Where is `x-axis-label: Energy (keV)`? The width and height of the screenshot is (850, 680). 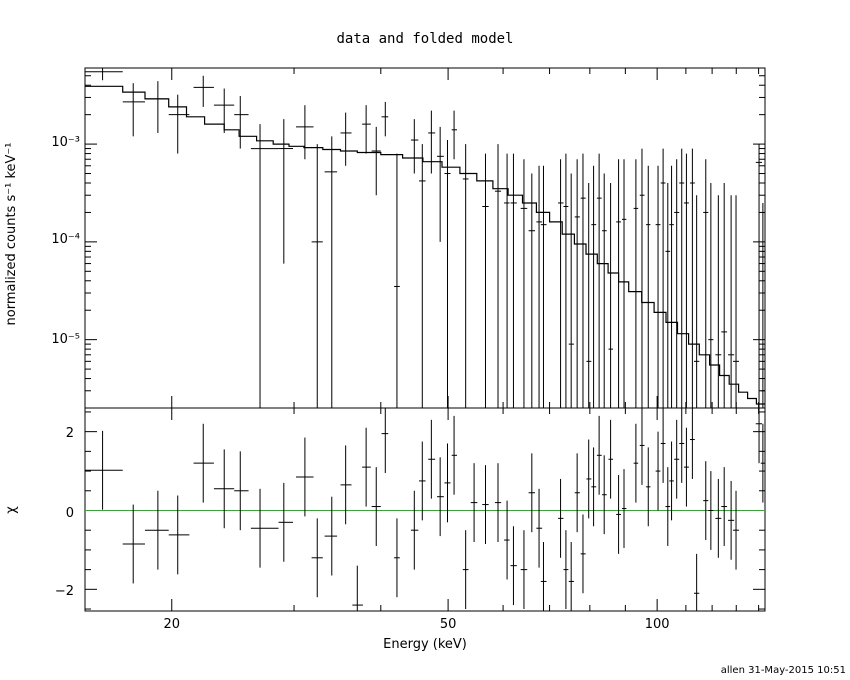 x-axis-label: Energy (keV) is located at coordinates (425, 644).